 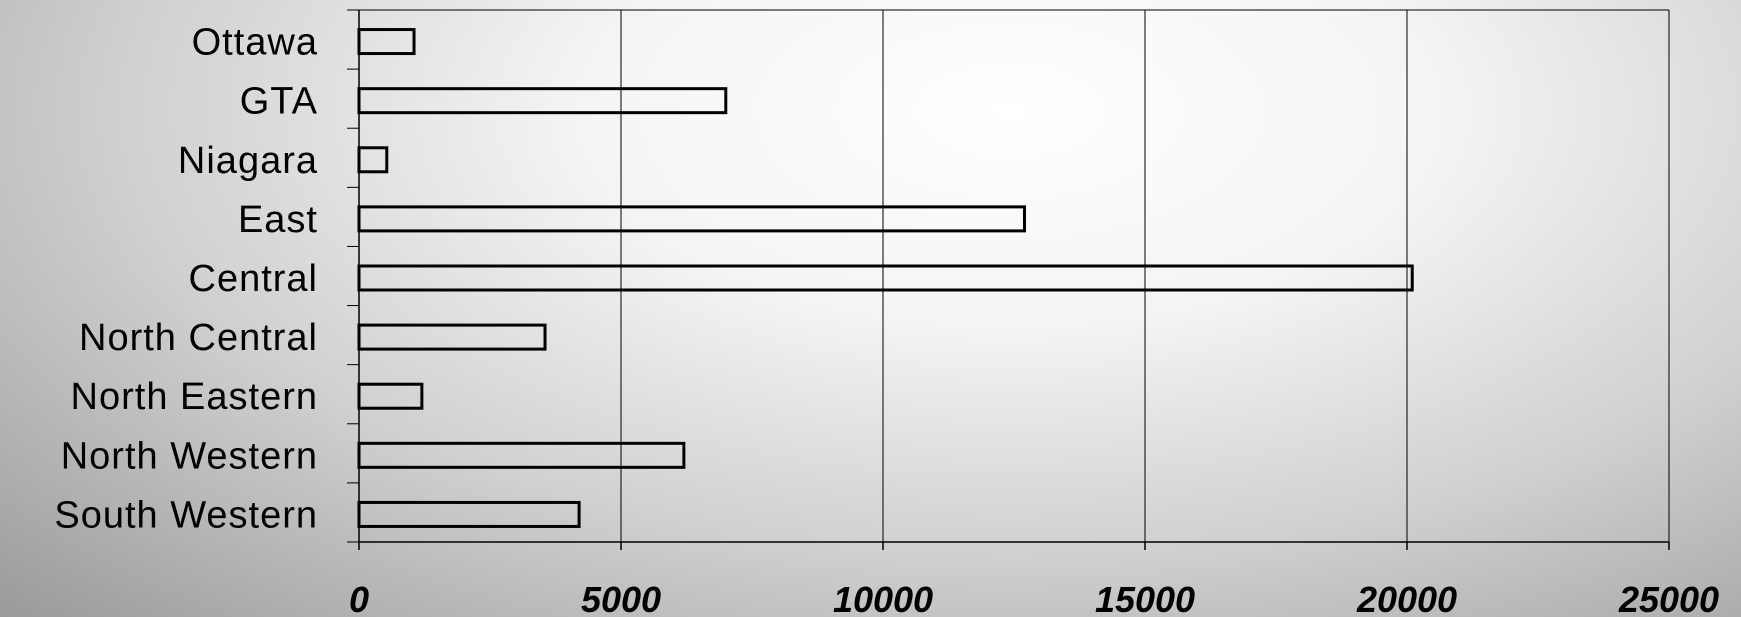 I want to click on category-label: GTA, so click(x=279, y=102).